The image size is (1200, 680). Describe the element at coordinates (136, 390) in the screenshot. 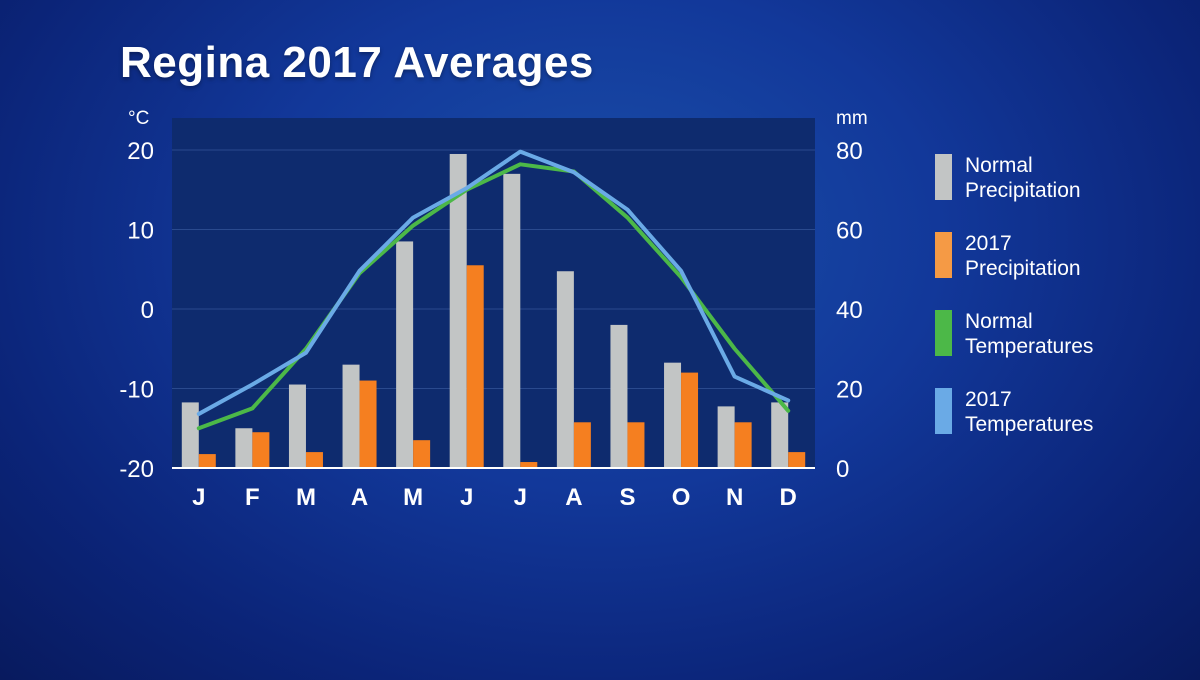

I see `left-axis-tick-label: -10` at that location.